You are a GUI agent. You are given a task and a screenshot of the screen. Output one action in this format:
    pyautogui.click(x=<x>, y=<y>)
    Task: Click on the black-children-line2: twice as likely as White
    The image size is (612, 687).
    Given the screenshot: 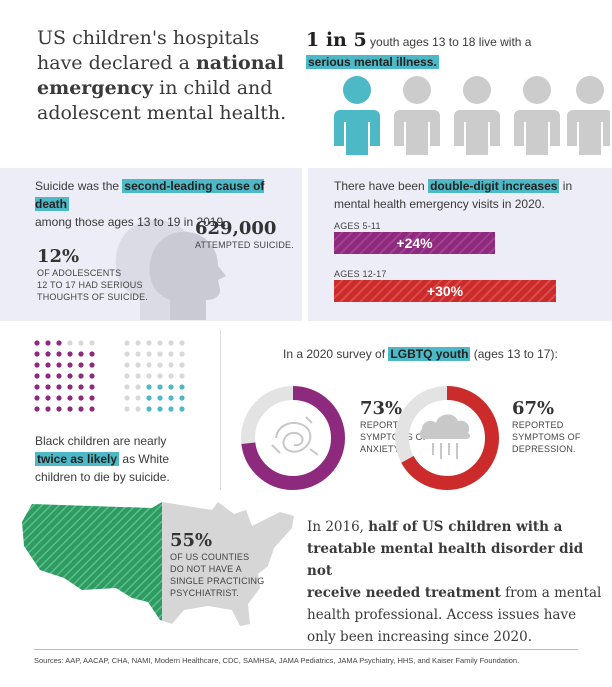 What is the action you would take?
    pyautogui.click(x=127, y=459)
    